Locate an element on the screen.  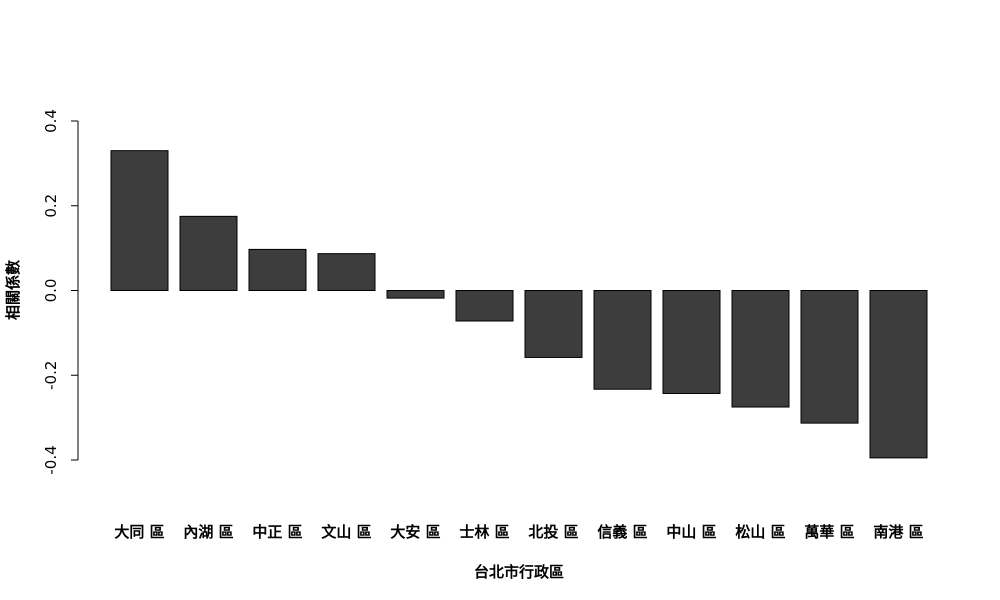
y-tick-label: -0.4 is located at coordinates (51, 459).